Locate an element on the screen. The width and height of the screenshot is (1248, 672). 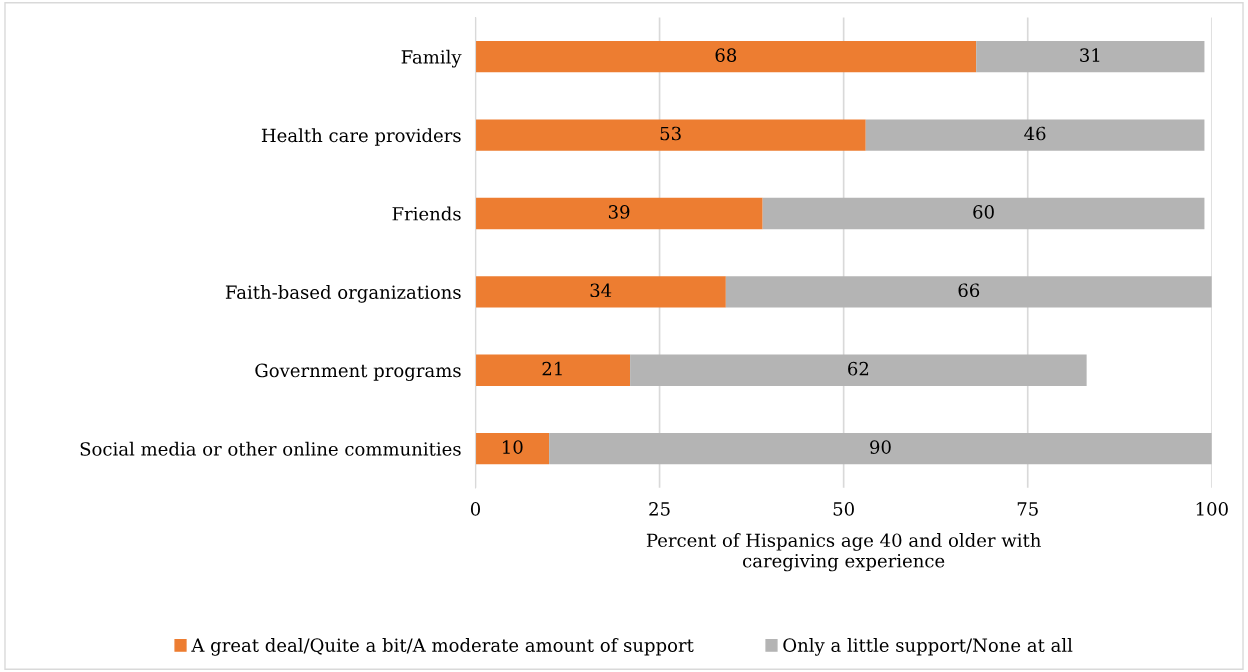
data-label: 31 is located at coordinates (1090, 55).